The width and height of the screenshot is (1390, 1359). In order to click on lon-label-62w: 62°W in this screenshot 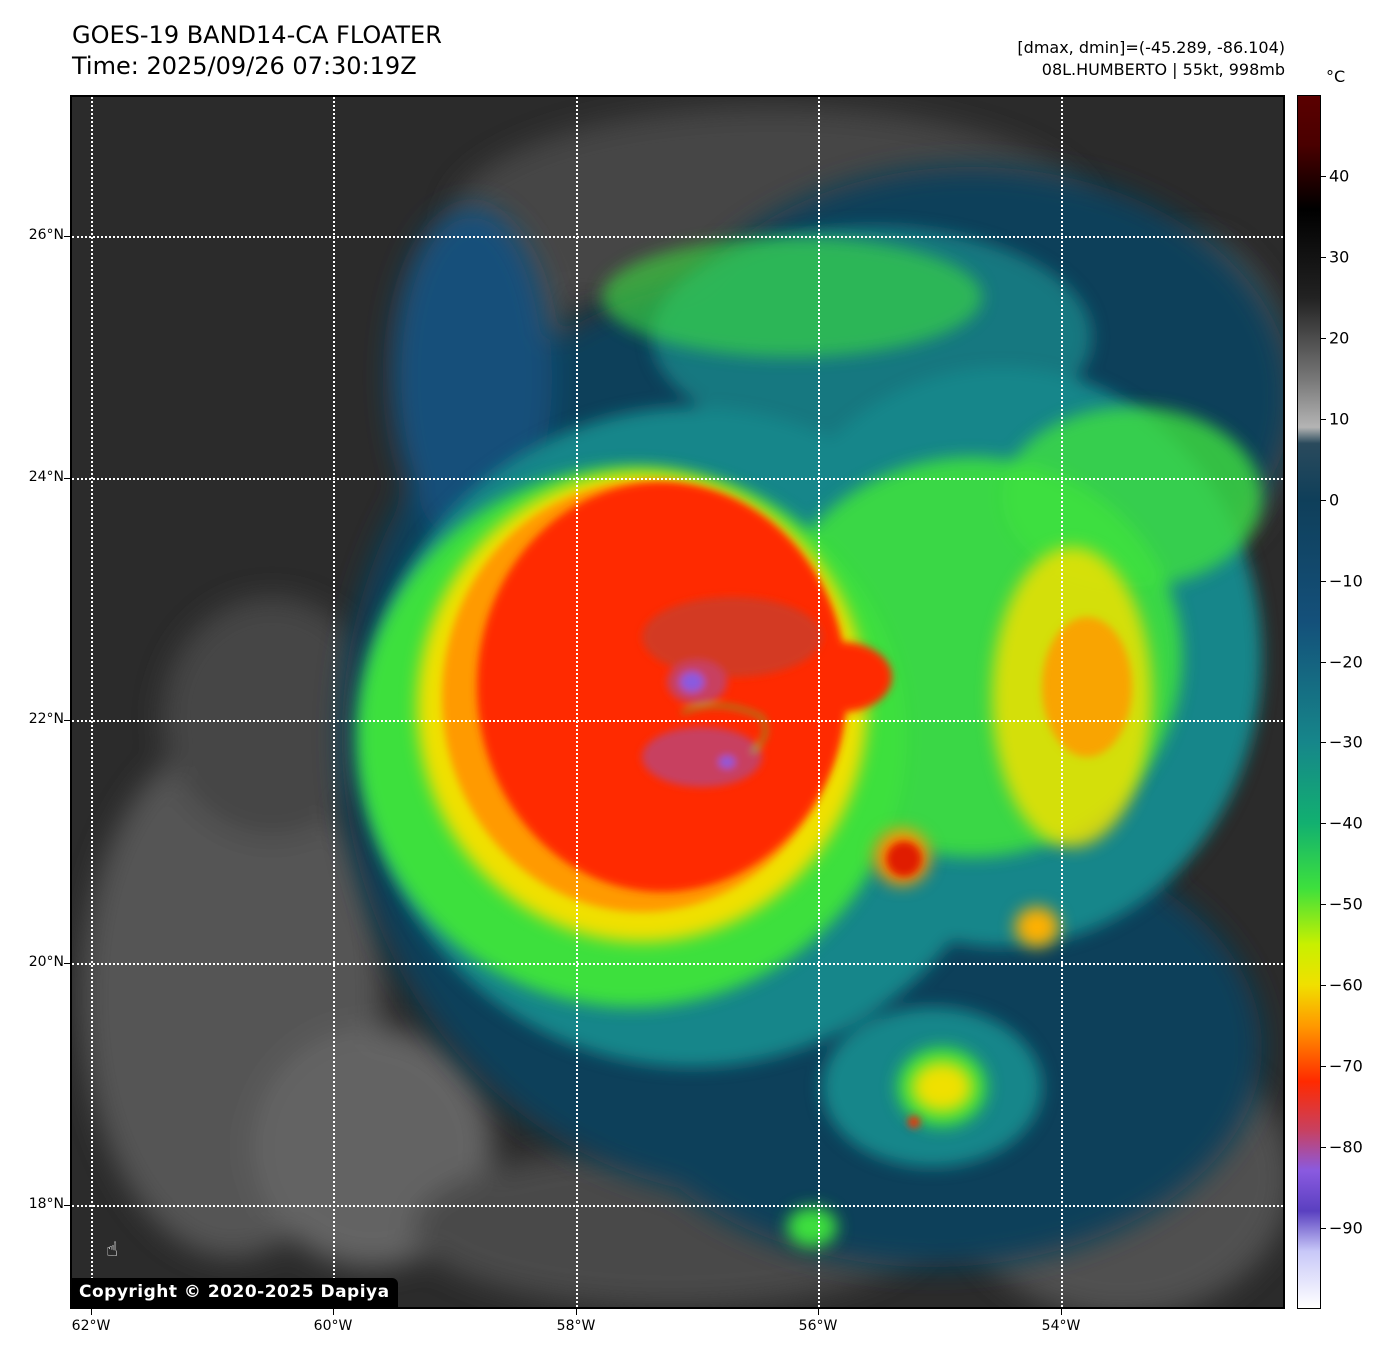, I will do `click(91, 1326)`.